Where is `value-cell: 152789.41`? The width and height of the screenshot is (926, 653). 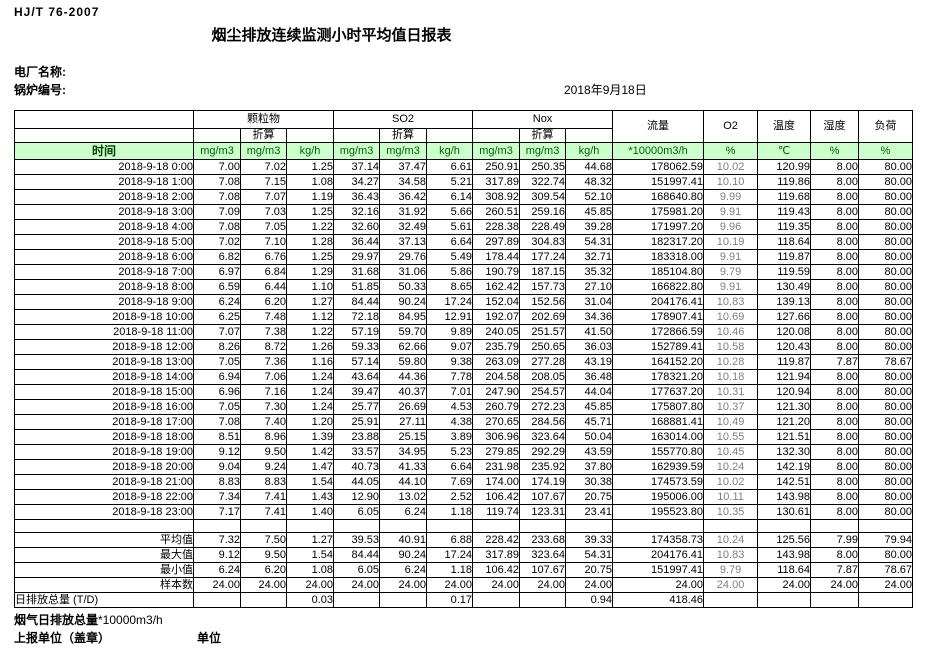
value-cell: 152789.41 is located at coordinates (658, 347).